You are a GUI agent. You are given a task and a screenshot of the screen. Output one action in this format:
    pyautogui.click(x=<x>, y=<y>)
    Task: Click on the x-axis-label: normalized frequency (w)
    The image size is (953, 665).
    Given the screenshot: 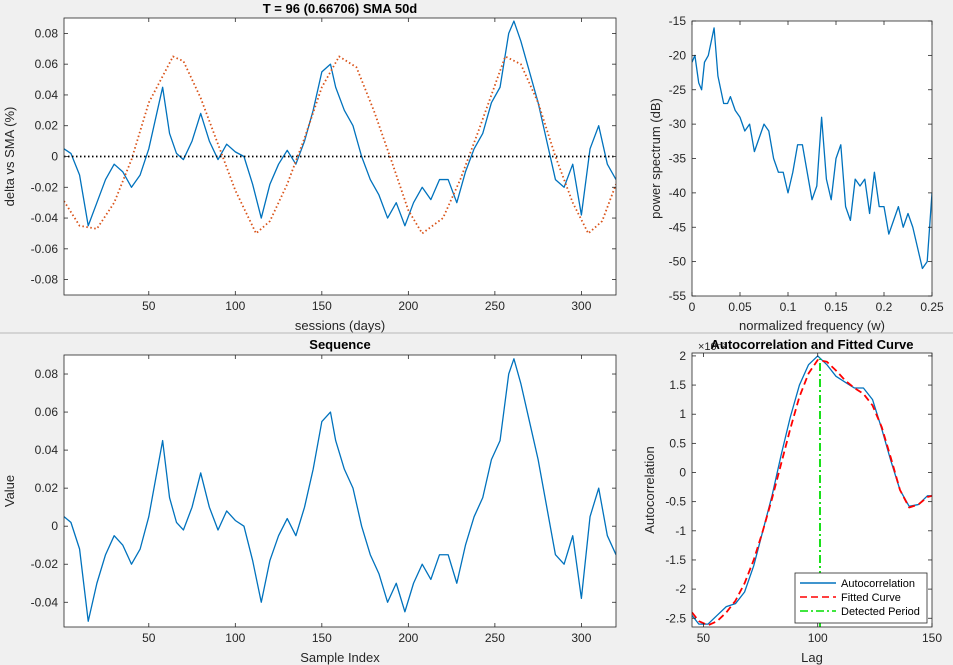 What is the action you would take?
    pyautogui.click(x=812, y=325)
    